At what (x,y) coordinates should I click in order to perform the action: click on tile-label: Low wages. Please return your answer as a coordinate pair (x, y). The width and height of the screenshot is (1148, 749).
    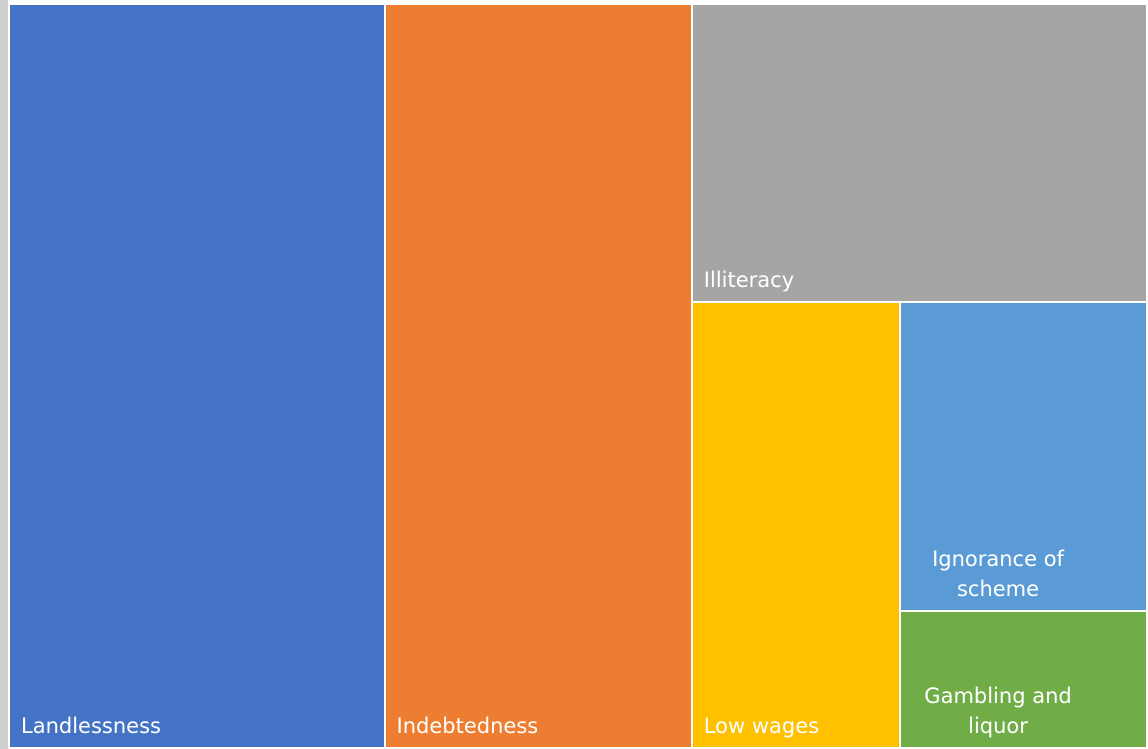
    Looking at the image, I should click on (761, 725).